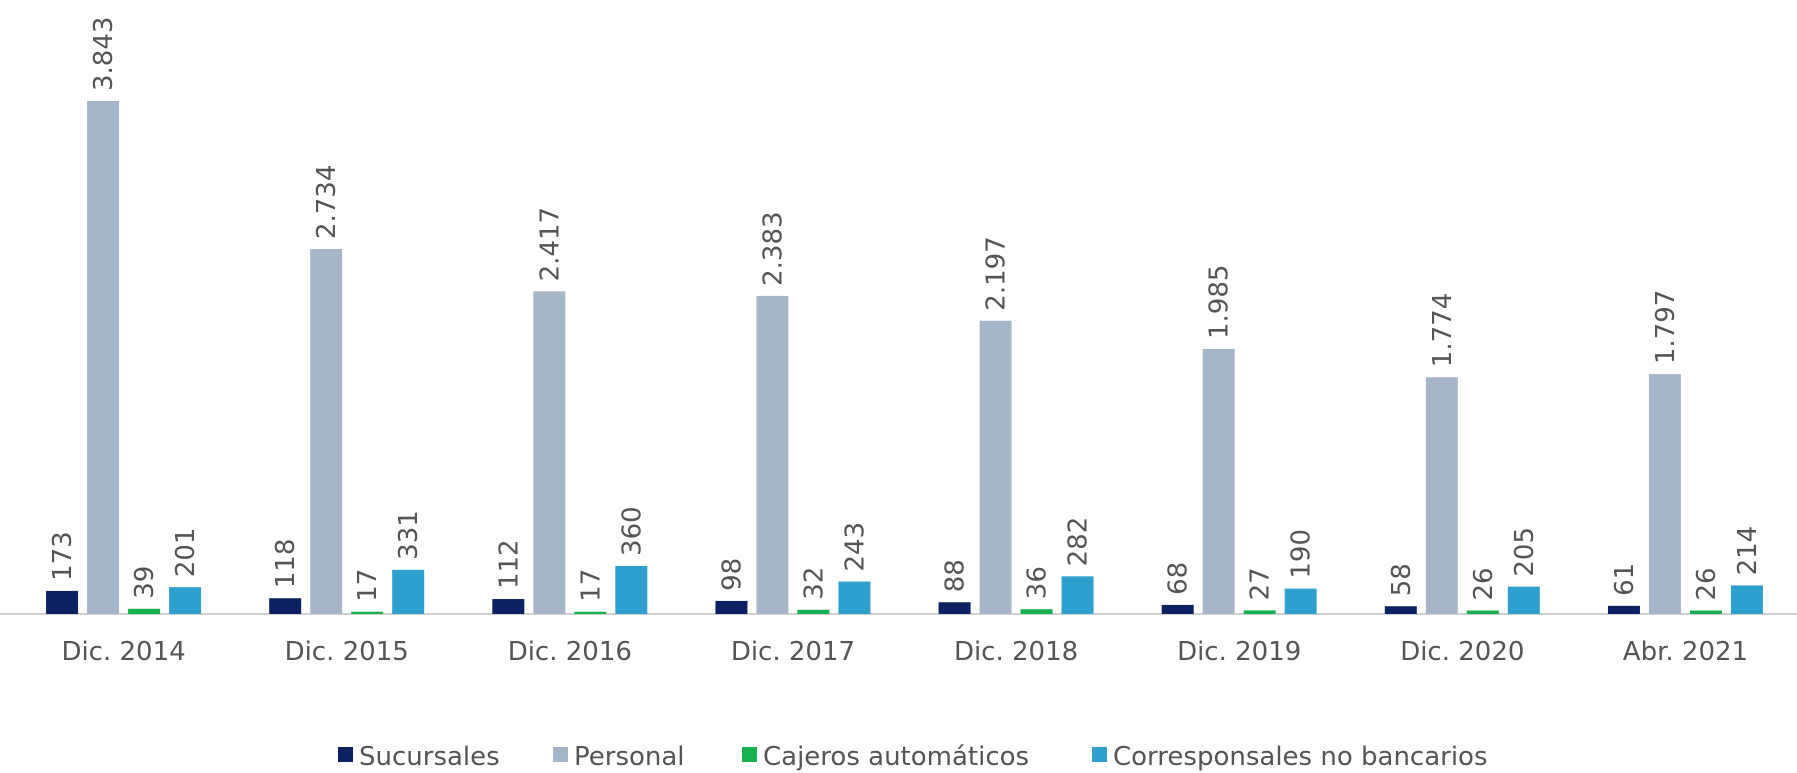  Describe the element at coordinates (1443, 330) in the screenshot. I see `data-label: 1.774` at that location.